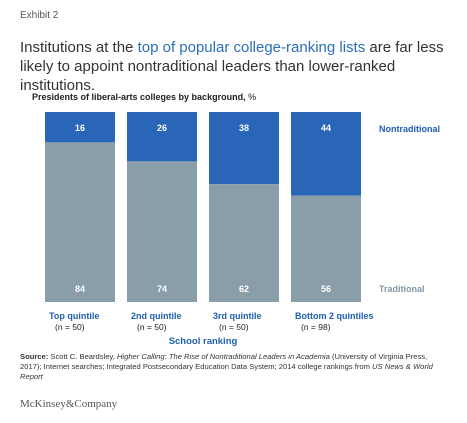  Describe the element at coordinates (162, 128) in the screenshot. I see `data-label-nontraditional: 26` at that location.